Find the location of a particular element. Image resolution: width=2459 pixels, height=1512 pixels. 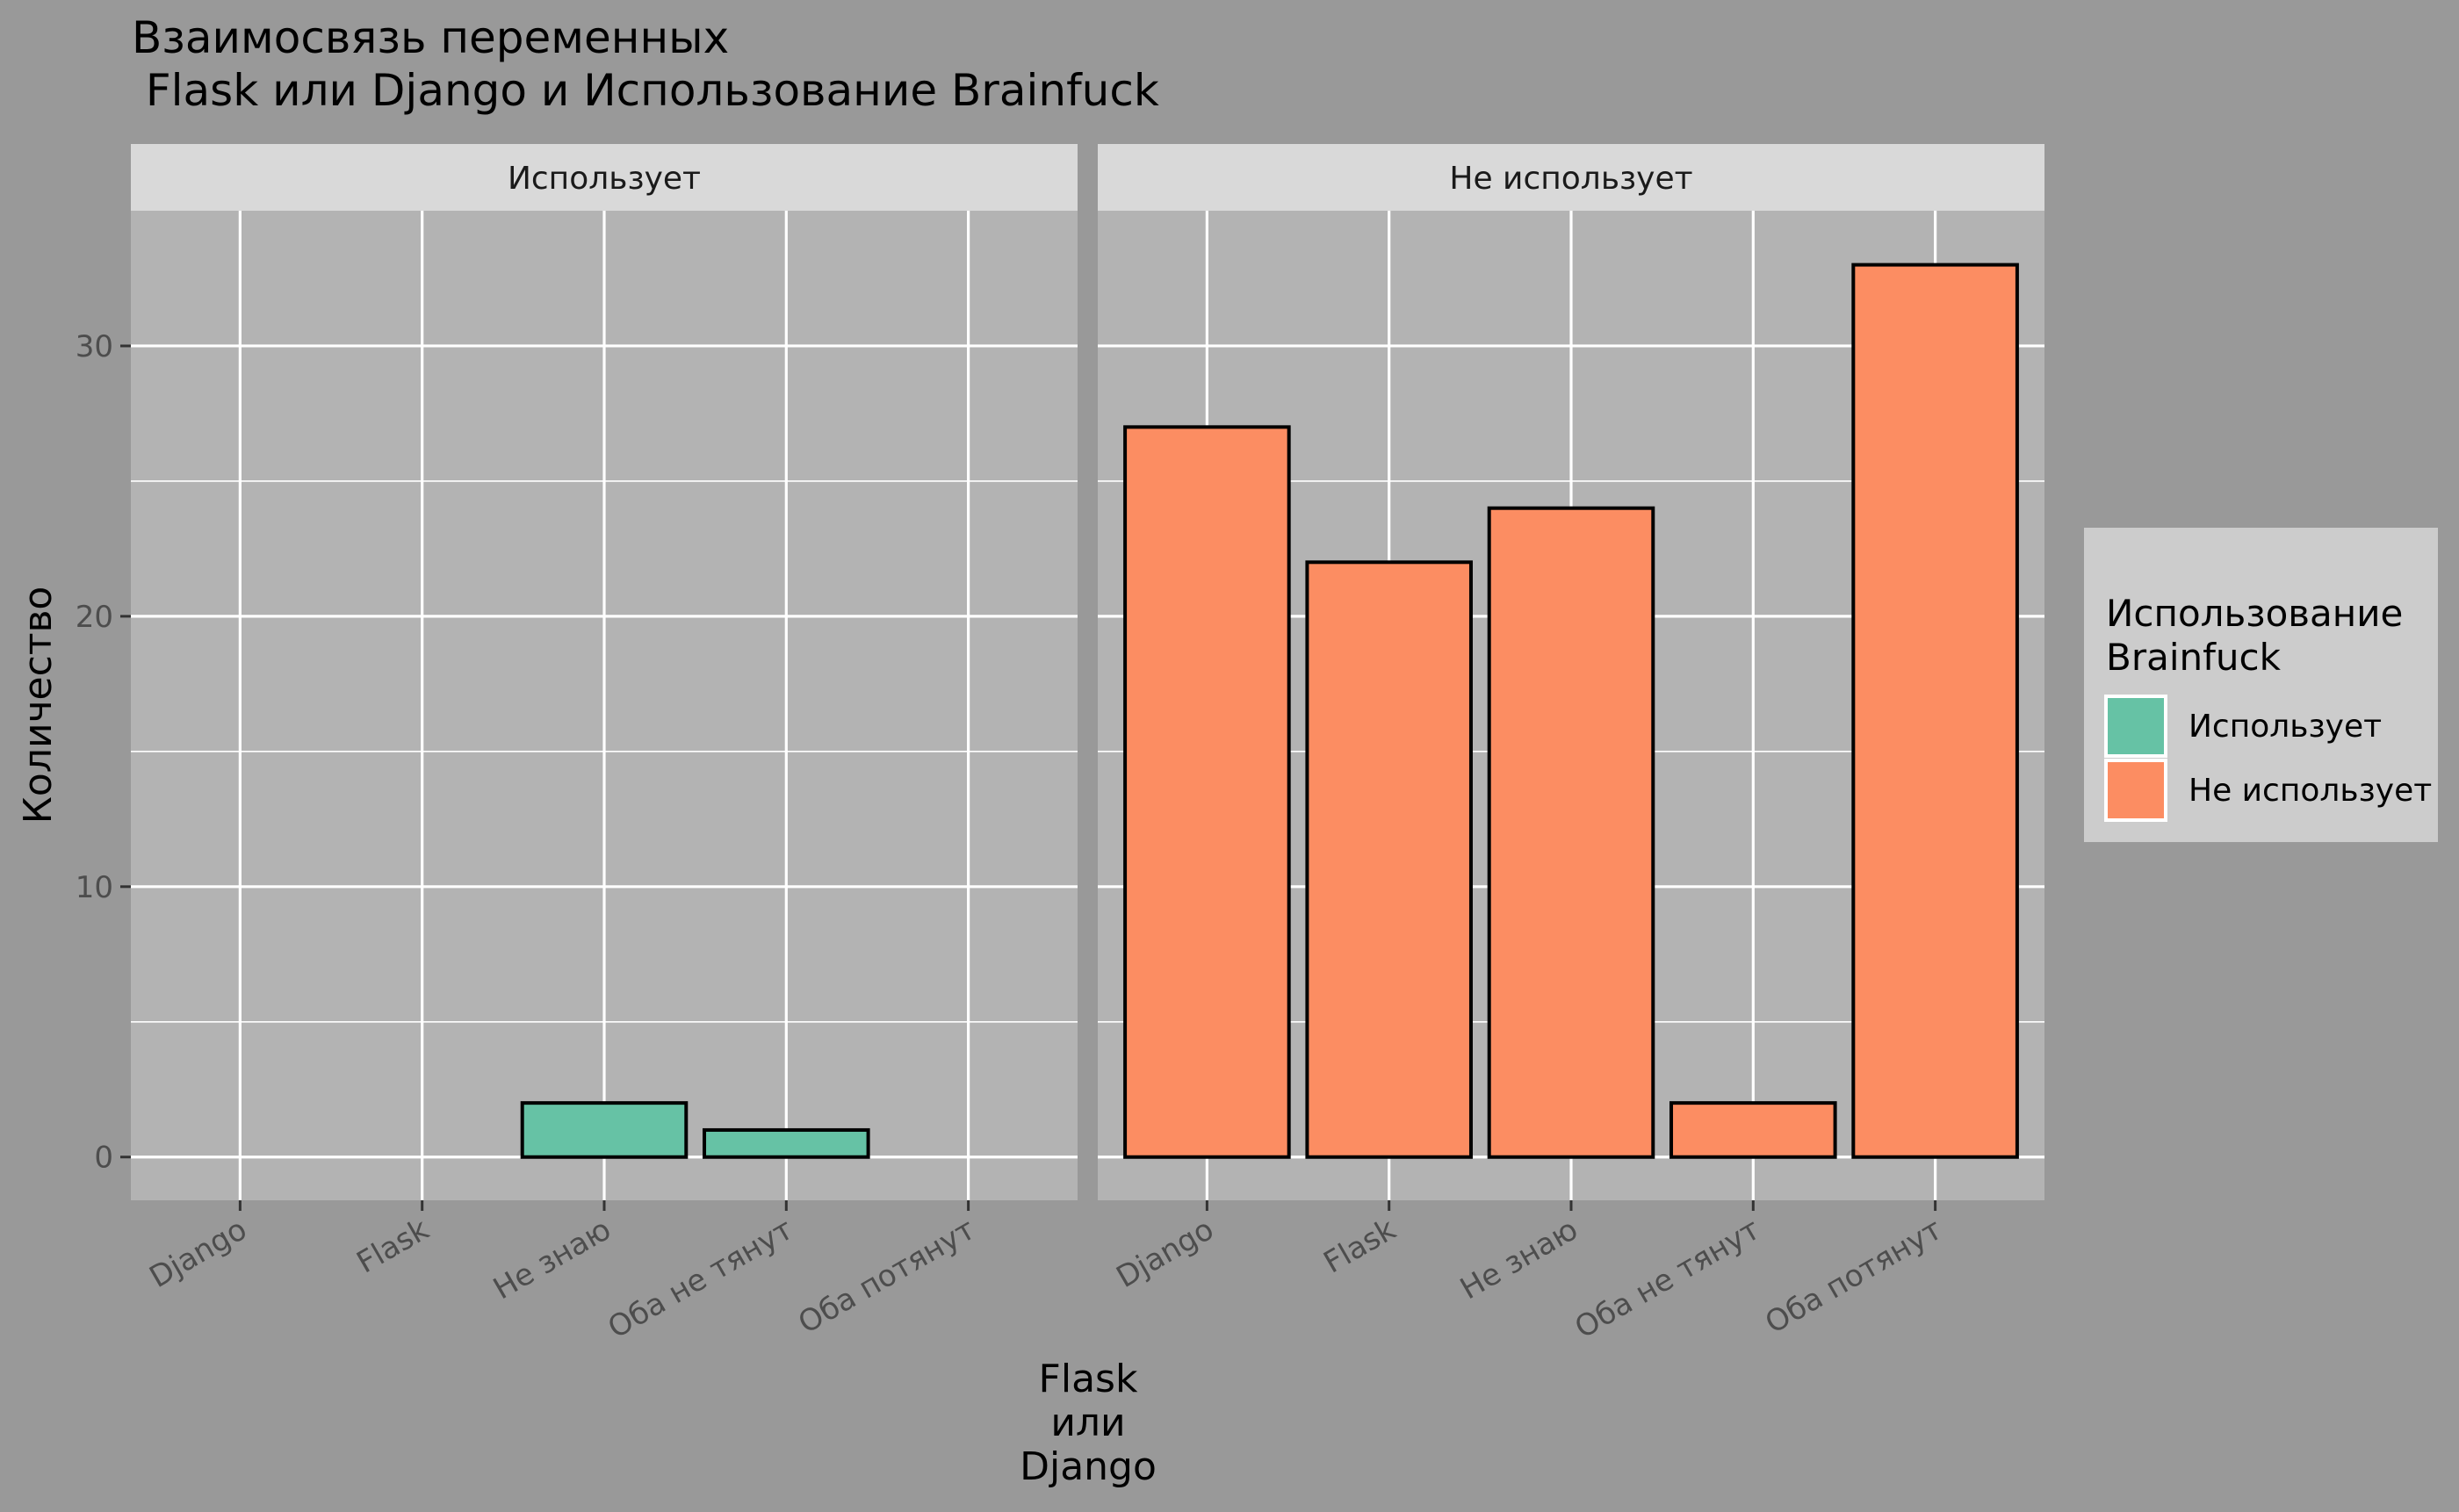

facet-strip-label: Использует is located at coordinates (604, 179).